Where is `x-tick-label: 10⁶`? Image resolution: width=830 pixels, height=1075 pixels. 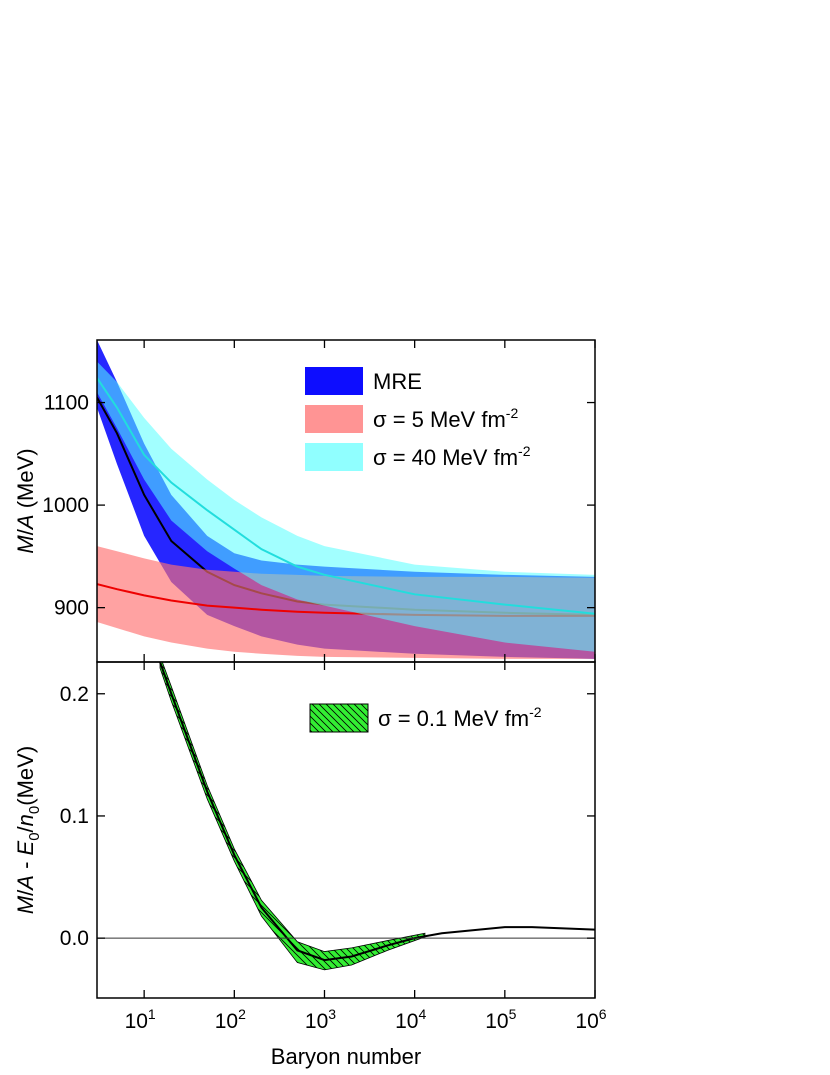 x-tick-label: 10⁶ is located at coordinates (590, 1019).